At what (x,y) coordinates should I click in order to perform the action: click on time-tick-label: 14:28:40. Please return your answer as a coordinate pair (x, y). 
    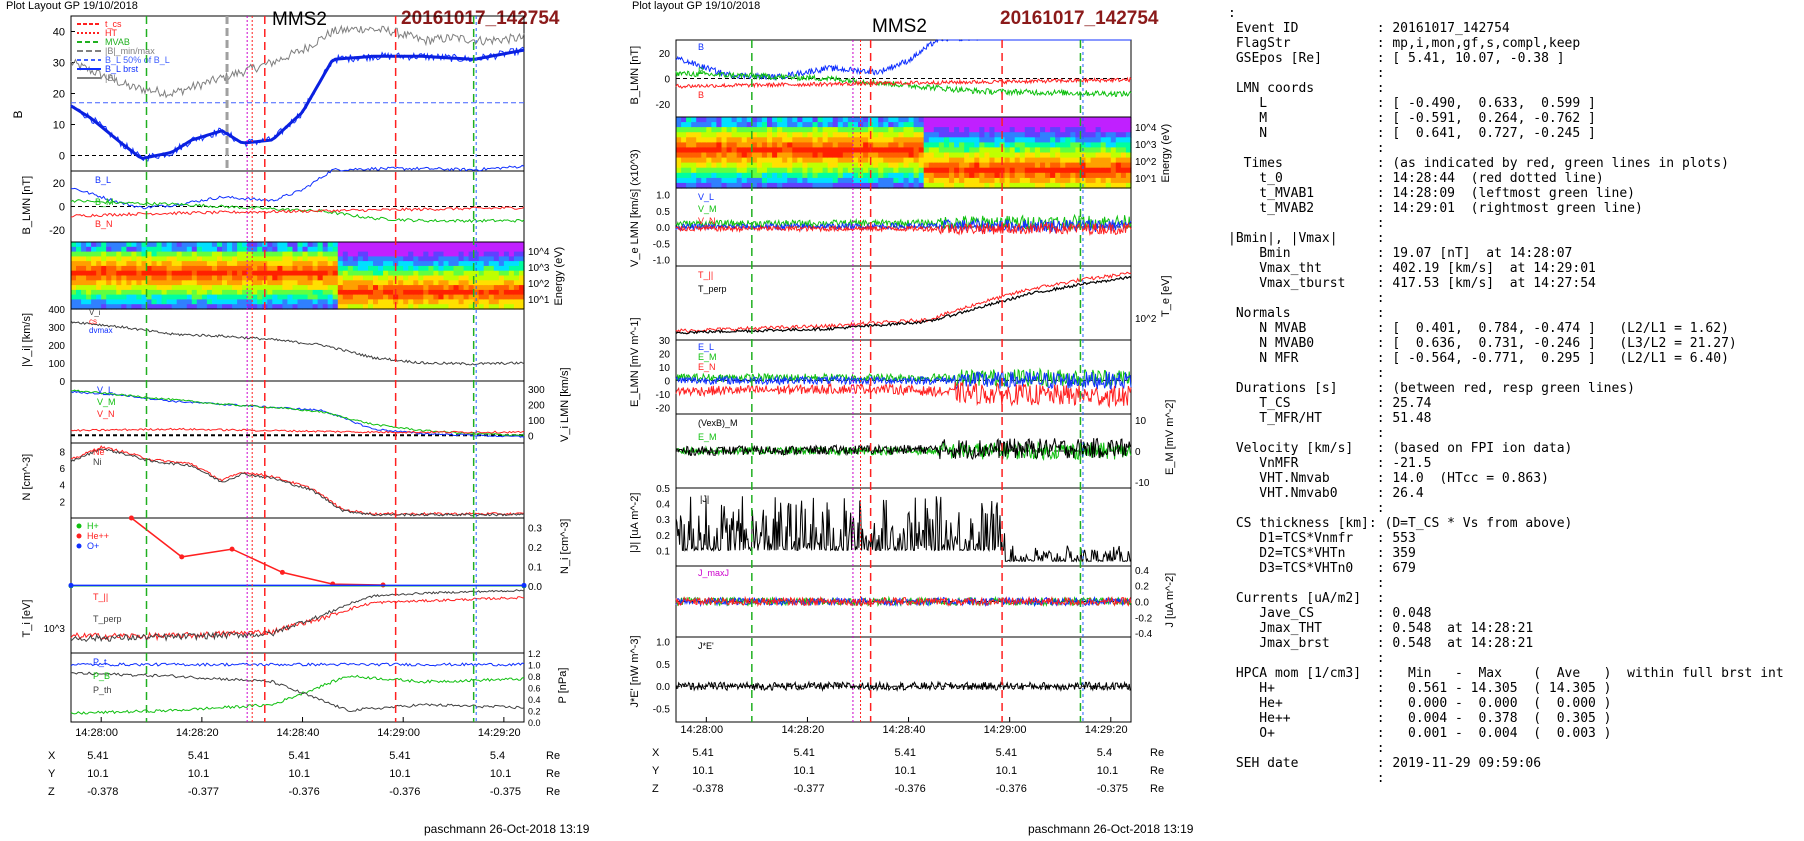
    Looking at the image, I should click on (904, 730).